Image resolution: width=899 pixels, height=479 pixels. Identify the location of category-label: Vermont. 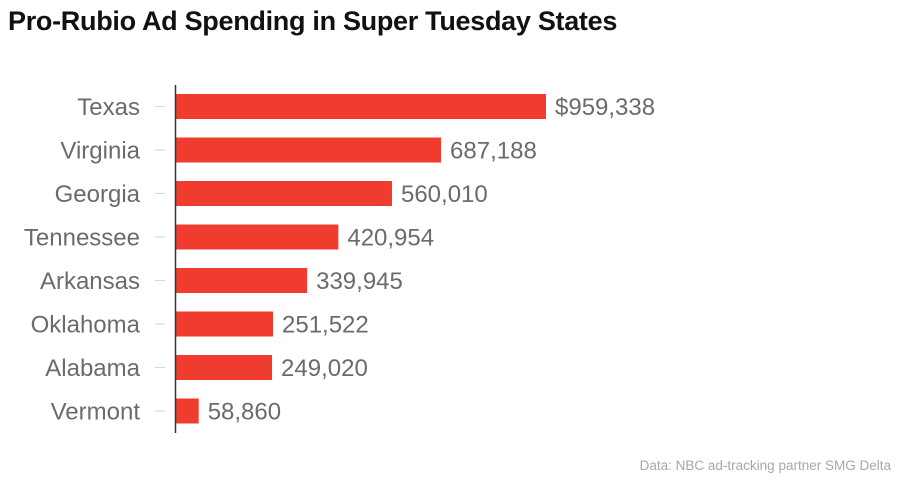
(96, 412).